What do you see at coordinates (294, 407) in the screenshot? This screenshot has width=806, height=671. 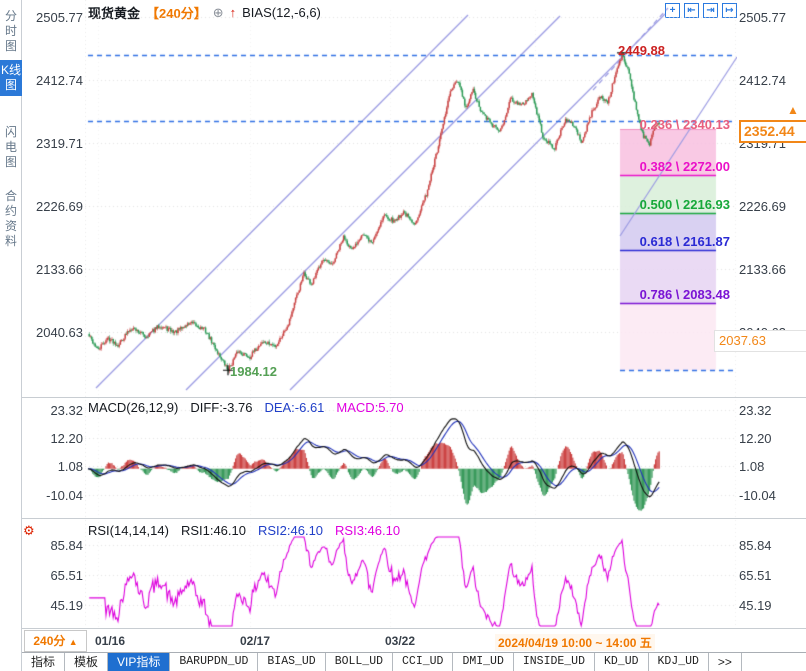 I see `macd-dea-value: DEA:-6.61` at bounding box center [294, 407].